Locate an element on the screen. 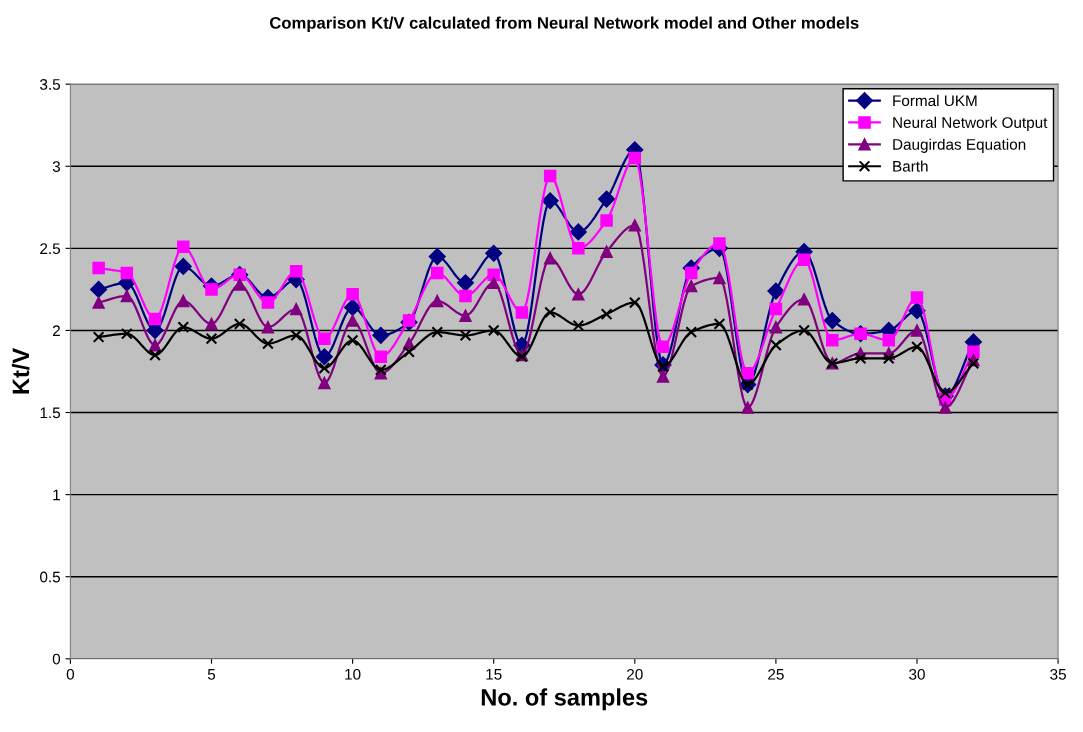 The width and height of the screenshot is (1083, 732). y-axis-title: Kt/V is located at coordinates (20, 371).